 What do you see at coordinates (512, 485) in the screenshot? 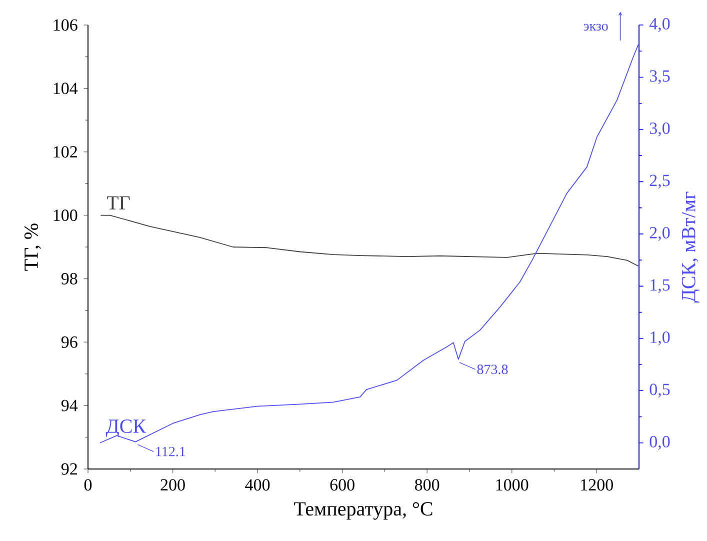
I see `x-tick-label: 1000` at bounding box center [512, 485].